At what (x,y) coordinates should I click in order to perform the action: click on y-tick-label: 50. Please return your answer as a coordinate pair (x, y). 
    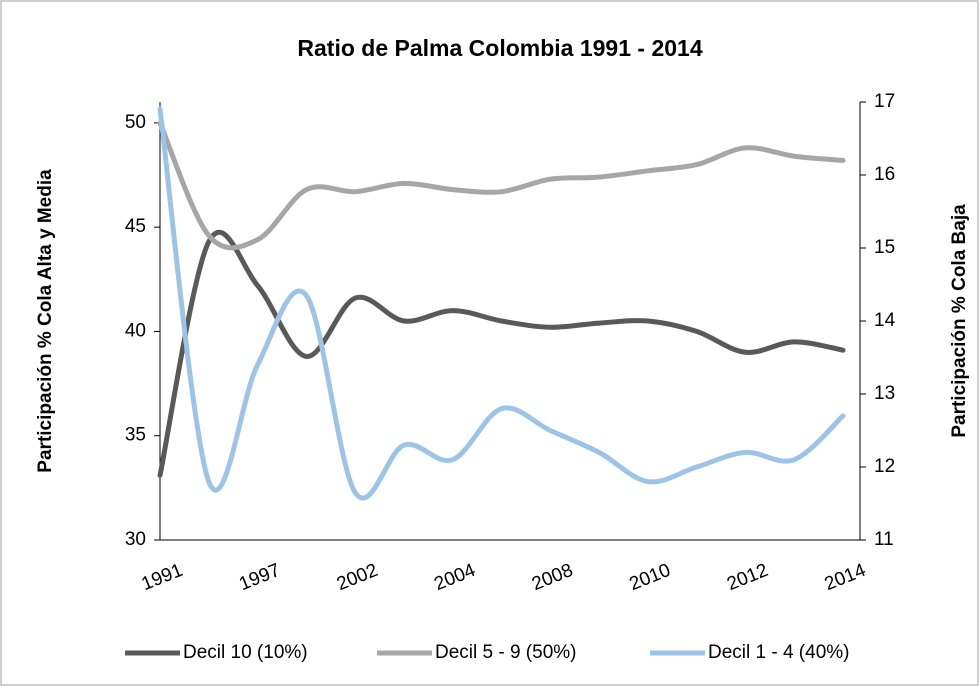
    Looking at the image, I should click on (135, 122).